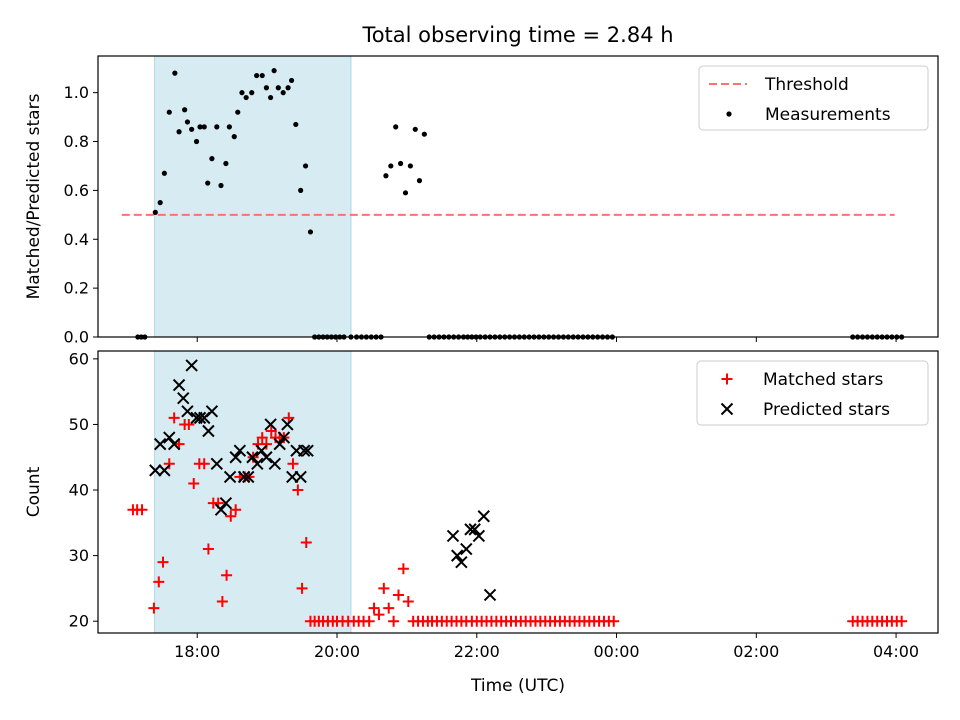 The height and width of the screenshot is (720, 960). What do you see at coordinates (896, 651) in the screenshot?
I see `x-tick-label: 04:00` at bounding box center [896, 651].